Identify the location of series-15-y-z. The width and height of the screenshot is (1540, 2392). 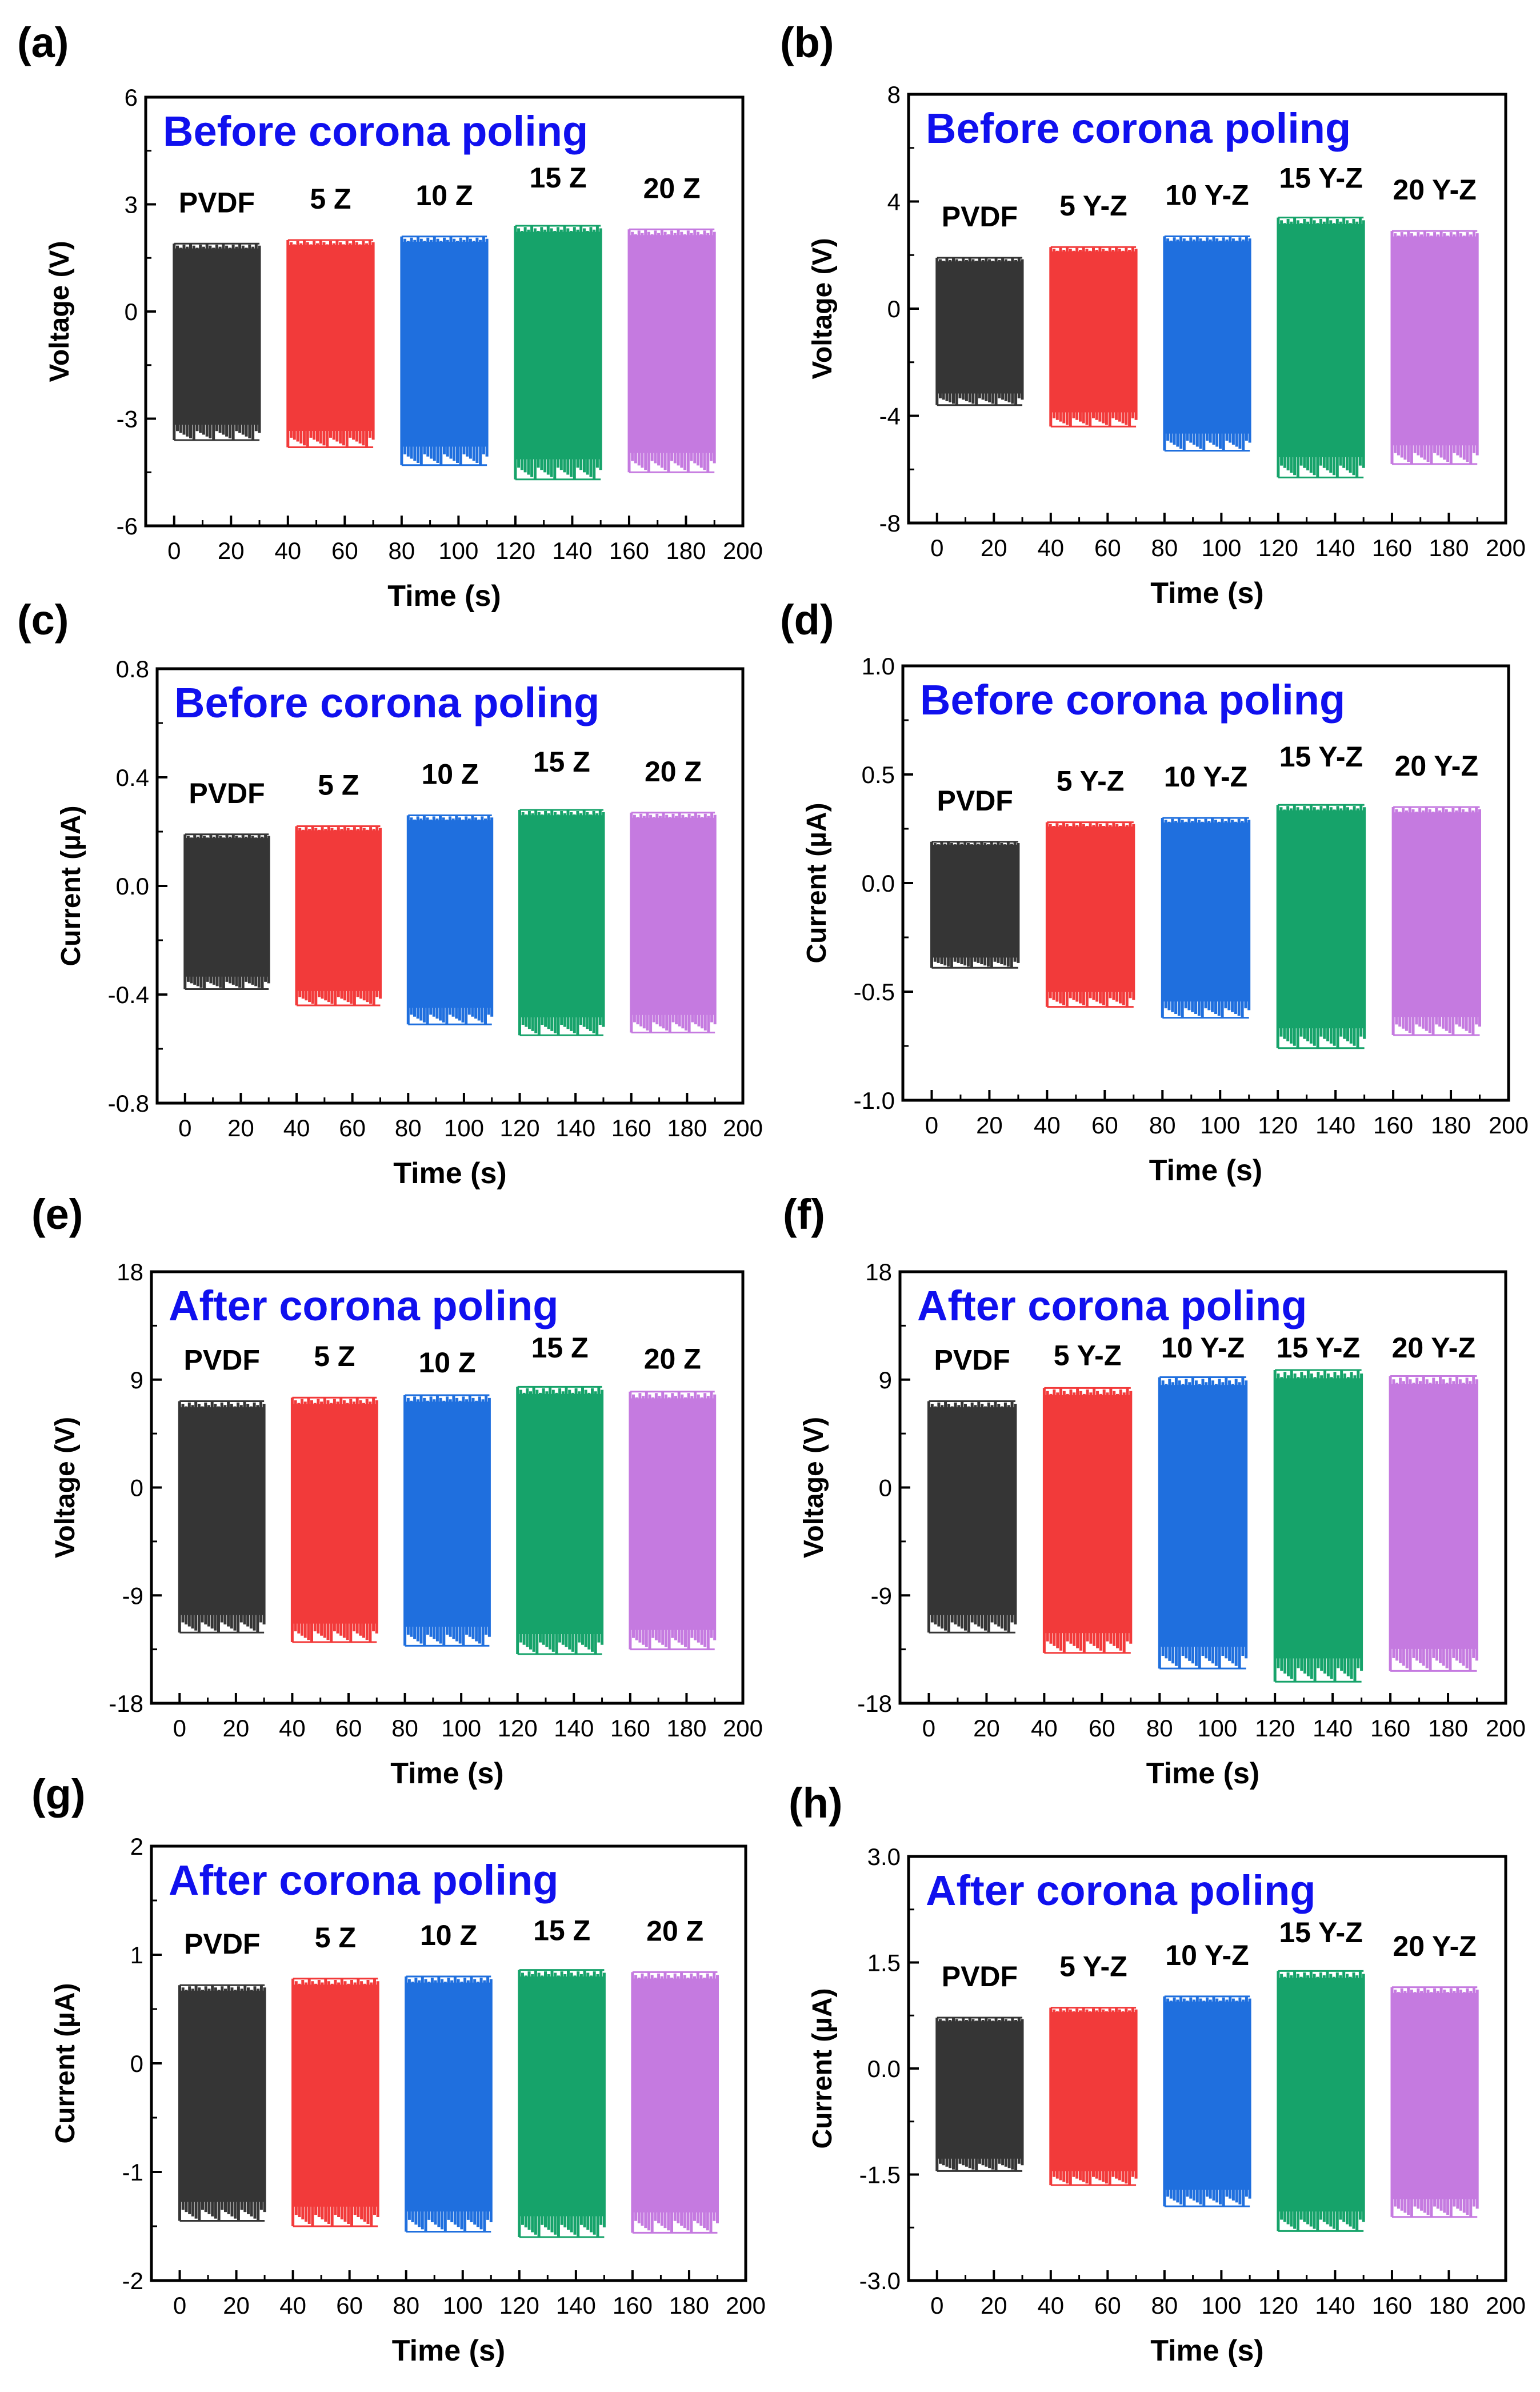
(1321, 2101).